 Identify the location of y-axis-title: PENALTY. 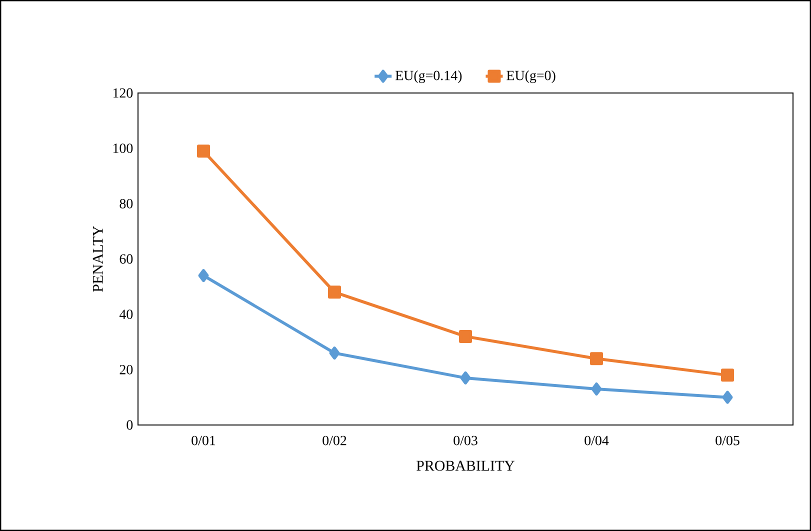
(97, 259).